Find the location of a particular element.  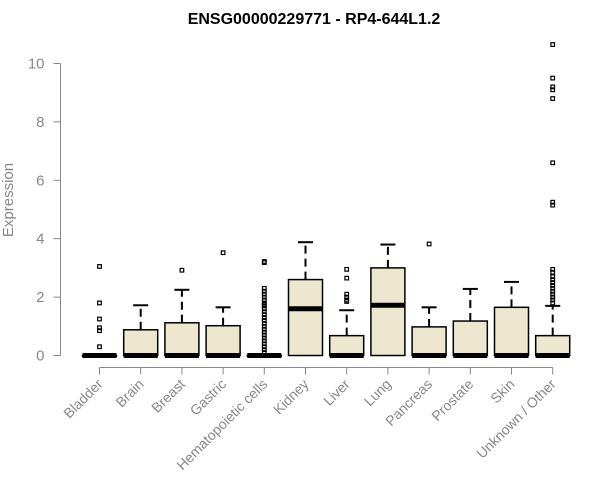

x-tick-label: Bladder is located at coordinates (83, 399).